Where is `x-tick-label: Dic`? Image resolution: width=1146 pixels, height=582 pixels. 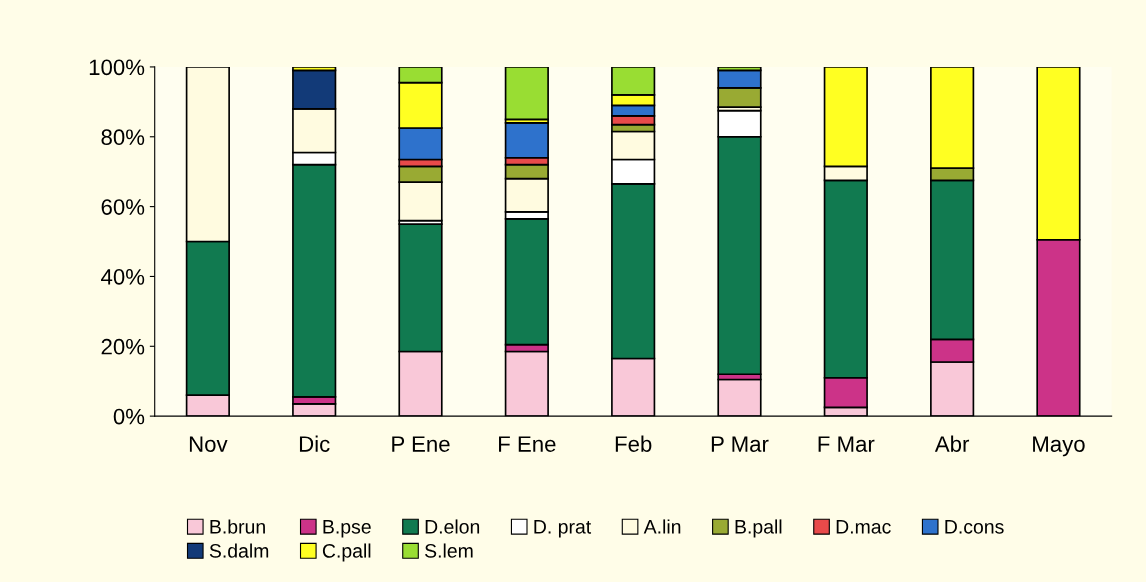 x-tick-label: Dic is located at coordinates (314, 443).